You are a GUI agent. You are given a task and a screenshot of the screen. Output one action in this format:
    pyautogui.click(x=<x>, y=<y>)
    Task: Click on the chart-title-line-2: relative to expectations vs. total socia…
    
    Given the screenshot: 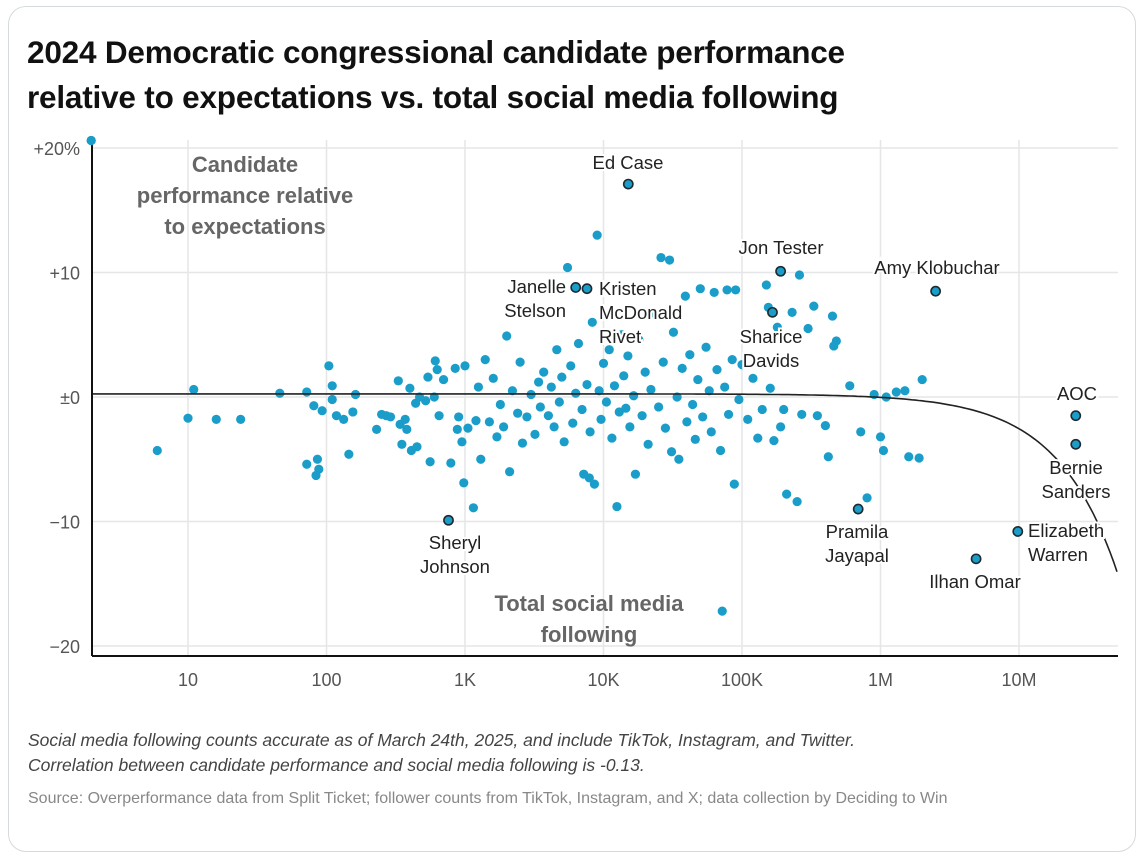 What is the action you would take?
    pyautogui.click(x=433, y=97)
    